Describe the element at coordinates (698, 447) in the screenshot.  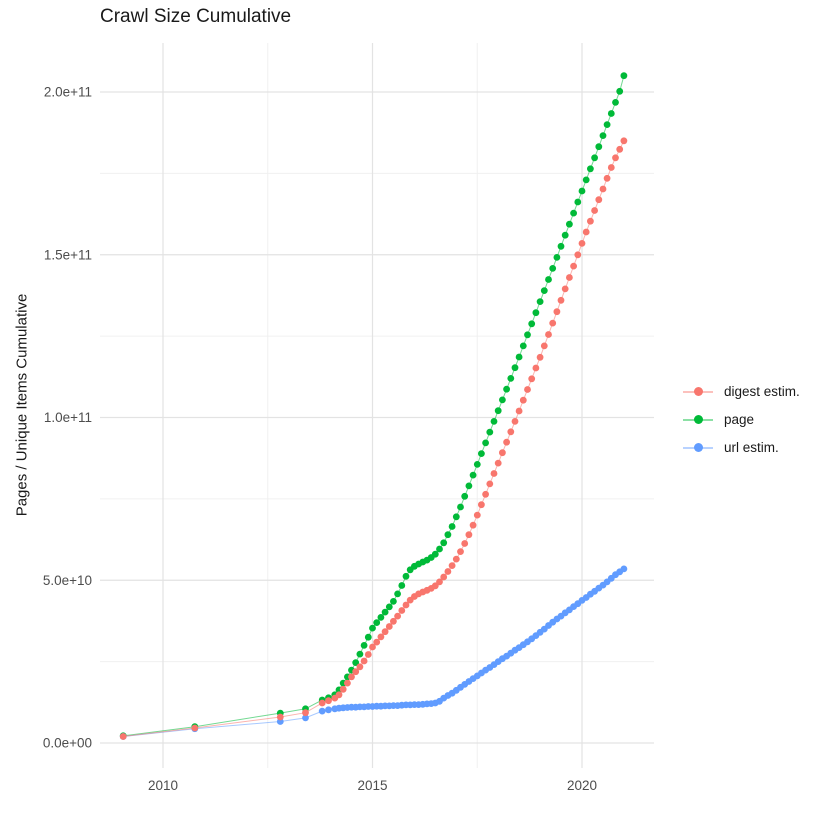
I see `legend-key-url-estim` at that location.